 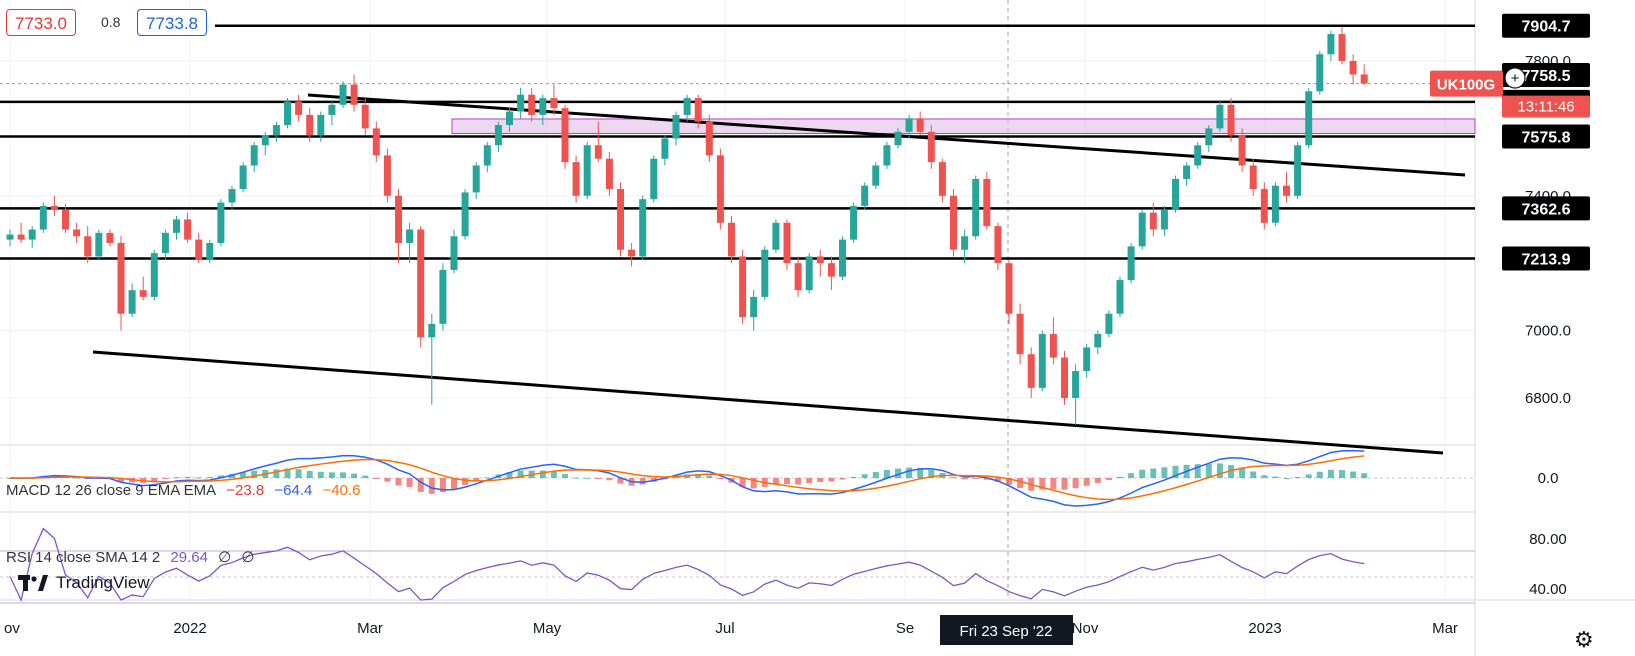 What do you see at coordinates (1548, 478) in the screenshot?
I see `macd-tick: 0.0` at bounding box center [1548, 478].